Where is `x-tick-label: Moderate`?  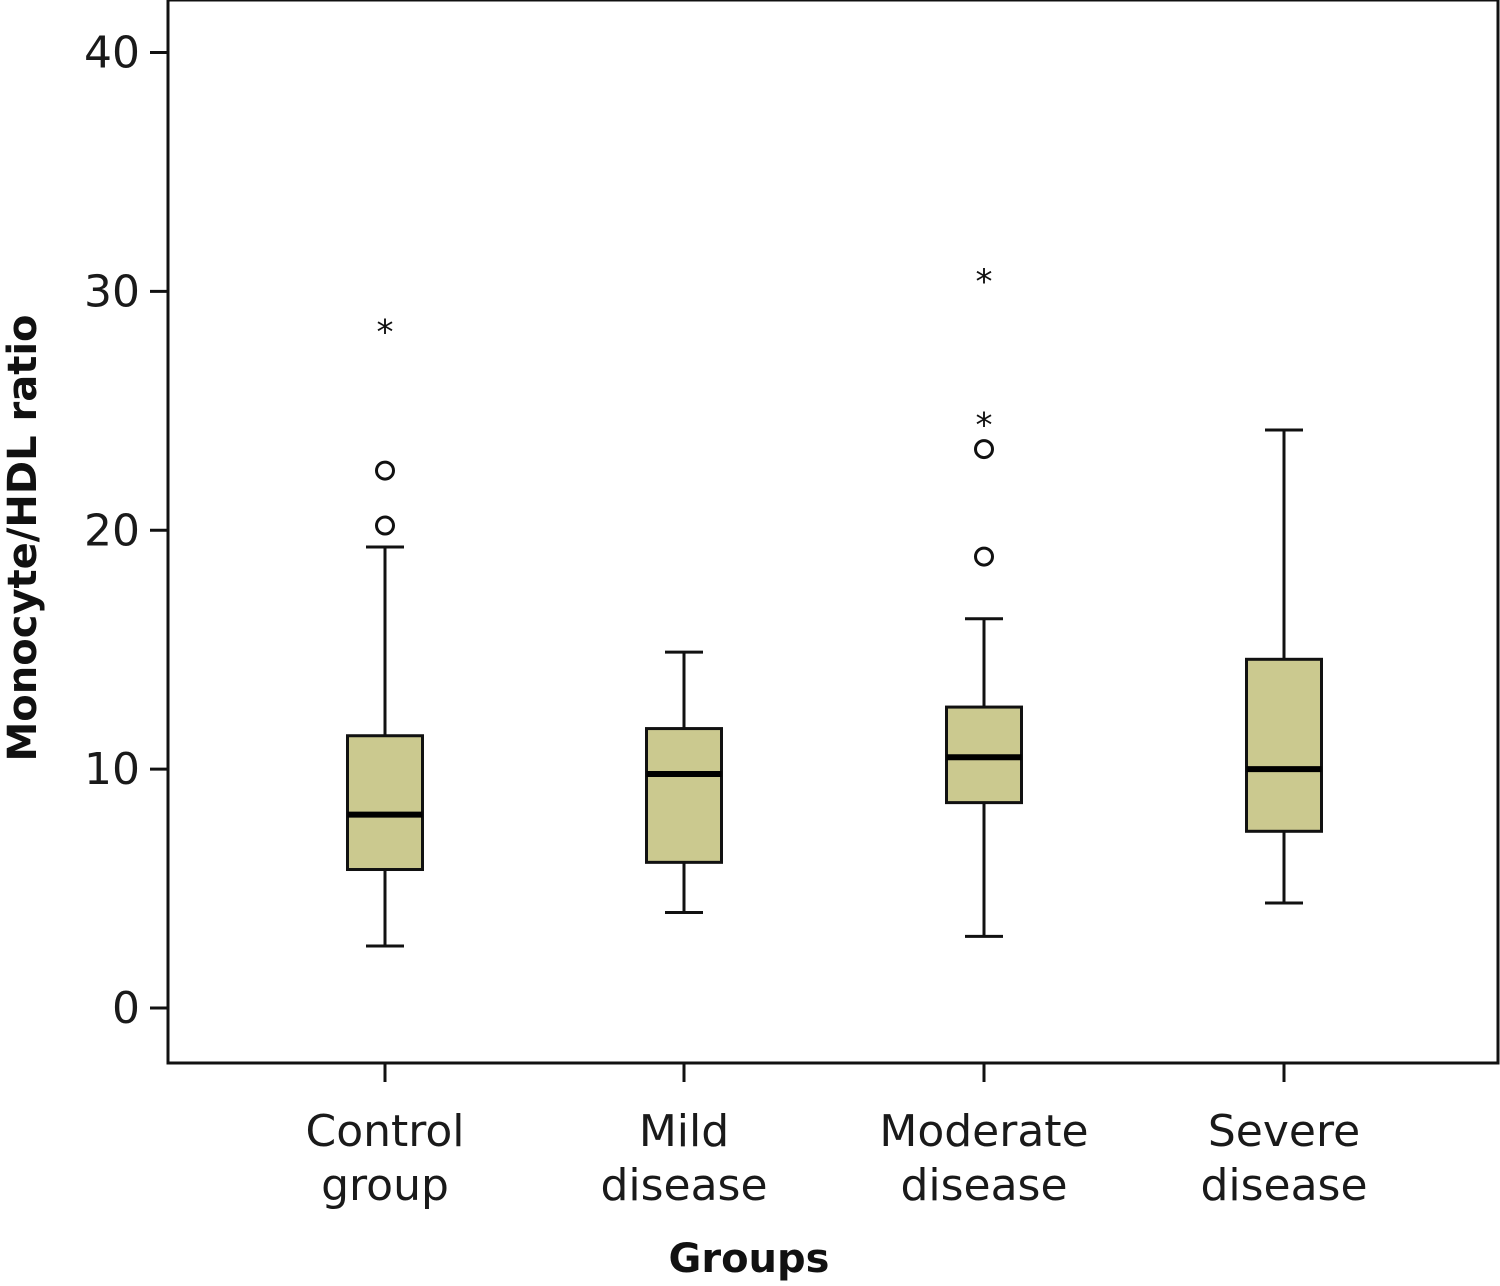 x-tick-label: Moderate is located at coordinates (983, 1131).